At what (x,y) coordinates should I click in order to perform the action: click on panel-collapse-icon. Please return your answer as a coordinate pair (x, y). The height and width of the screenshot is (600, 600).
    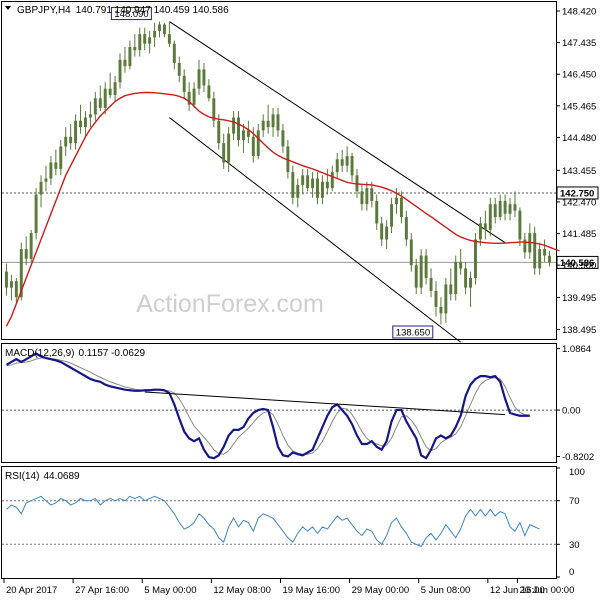
    Looking at the image, I should click on (8, 8).